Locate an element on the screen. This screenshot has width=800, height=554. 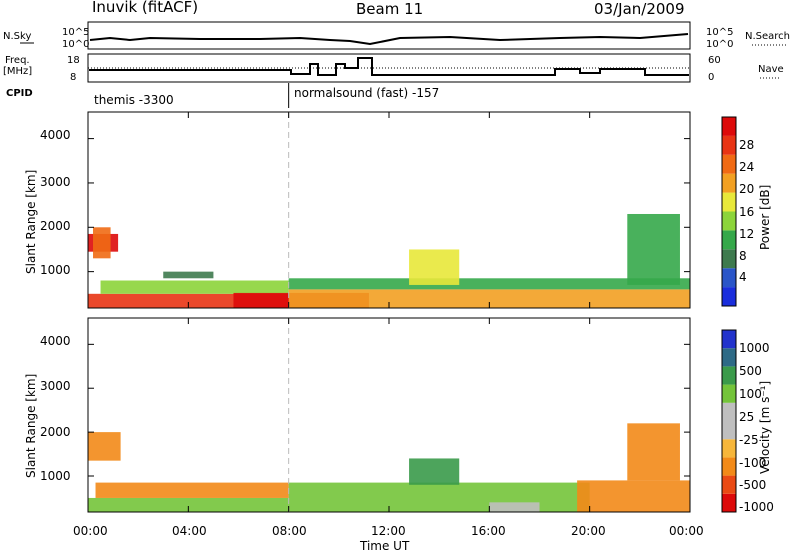
power-cb-tick-12: 12 is located at coordinates (747, 234).